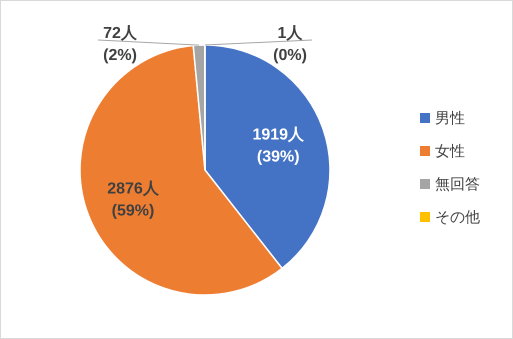 The image size is (513, 339). What do you see at coordinates (279, 146) in the screenshot?
I see `data-label: 1919人 (39%)` at bounding box center [279, 146].